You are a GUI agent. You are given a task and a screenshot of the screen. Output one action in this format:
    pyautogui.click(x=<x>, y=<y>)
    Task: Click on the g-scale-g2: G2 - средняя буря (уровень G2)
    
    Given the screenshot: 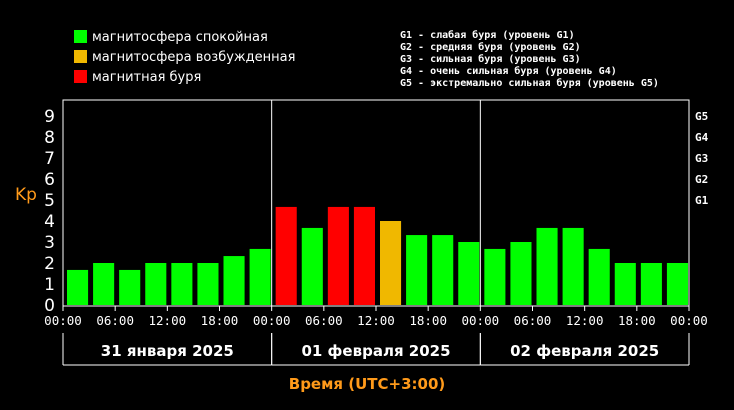 What is the action you would take?
    pyautogui.click(x=490, y=47)
    